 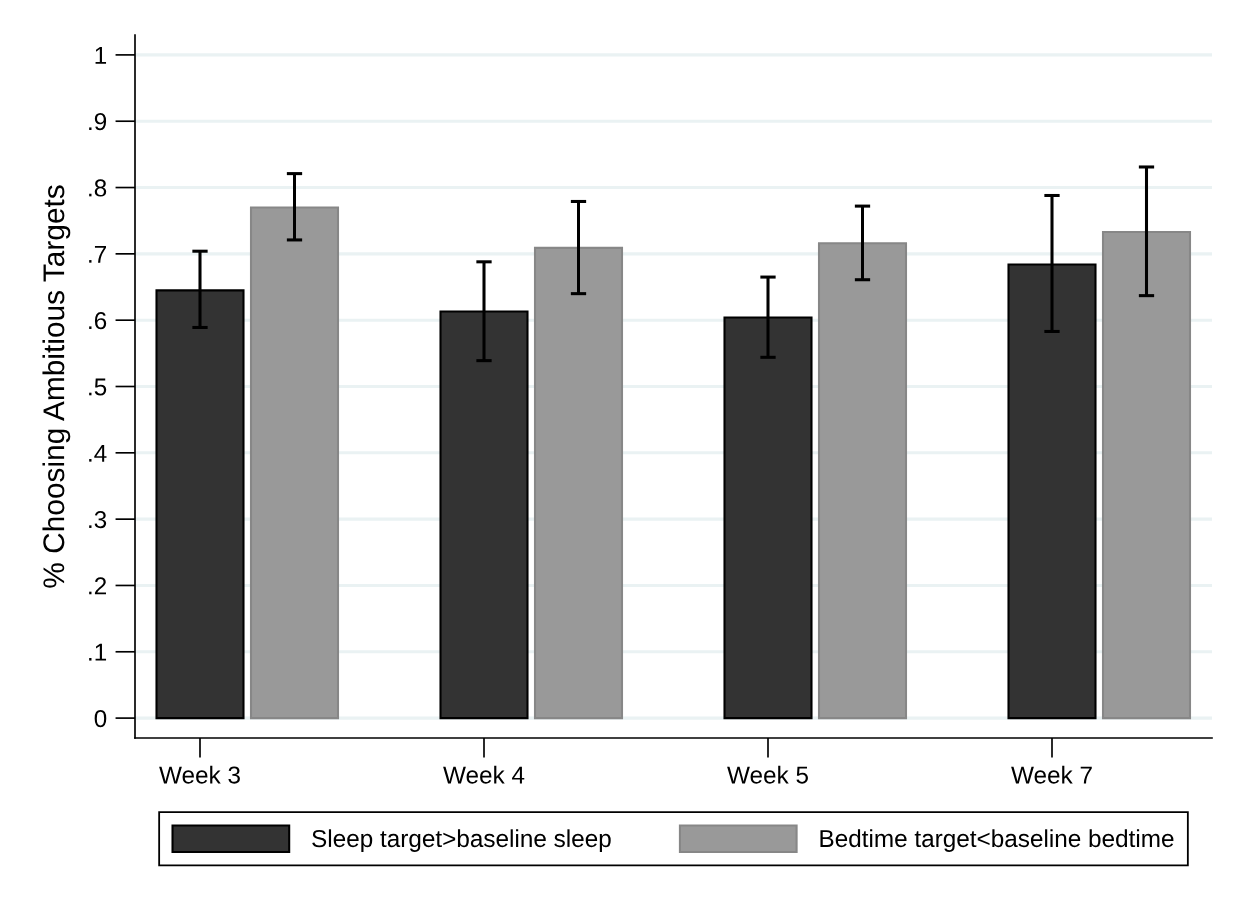 What do you see at coordinates (199, 774) in the screenshot?
I see `x-tick-label: Week 3` at bounding box center [199, 774].